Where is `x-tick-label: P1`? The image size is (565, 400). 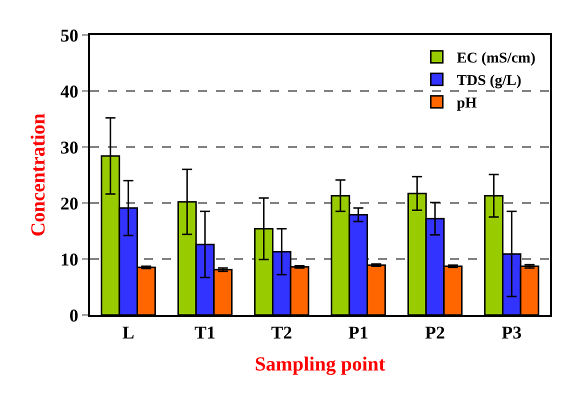
x-tick-label: P1 is located at coordinates (358, 332).